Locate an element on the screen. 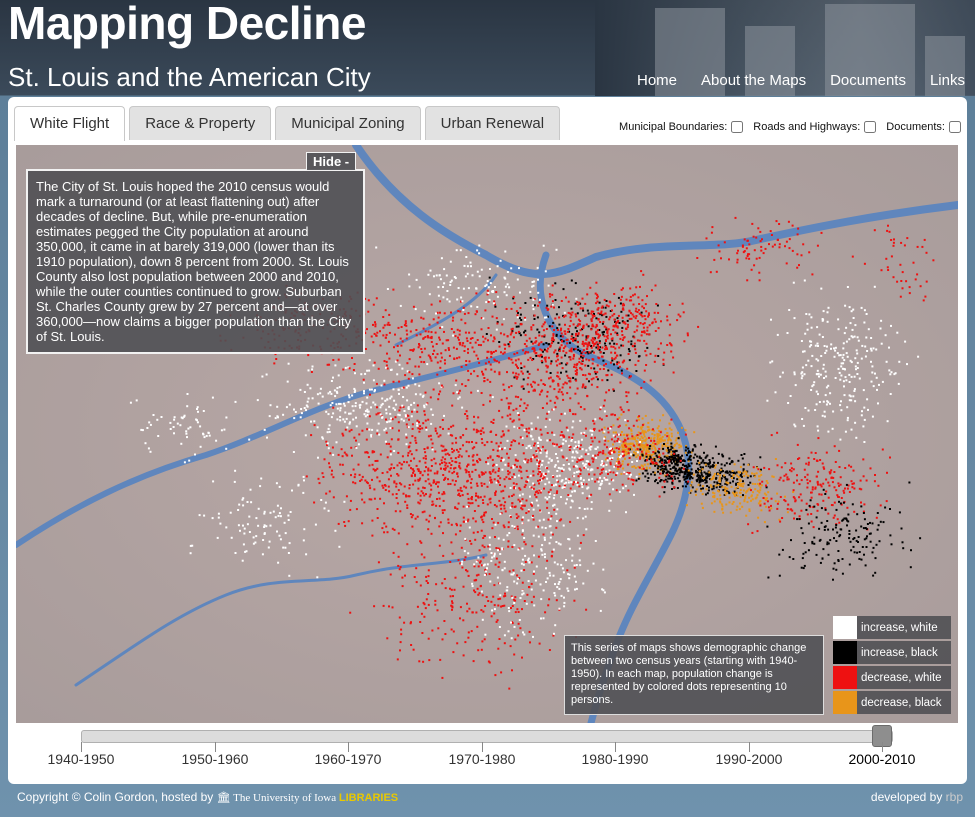 The height and width of the screenshot is (817, 975). tab-race-property: Race & Property is located at coordinates (200, 123).